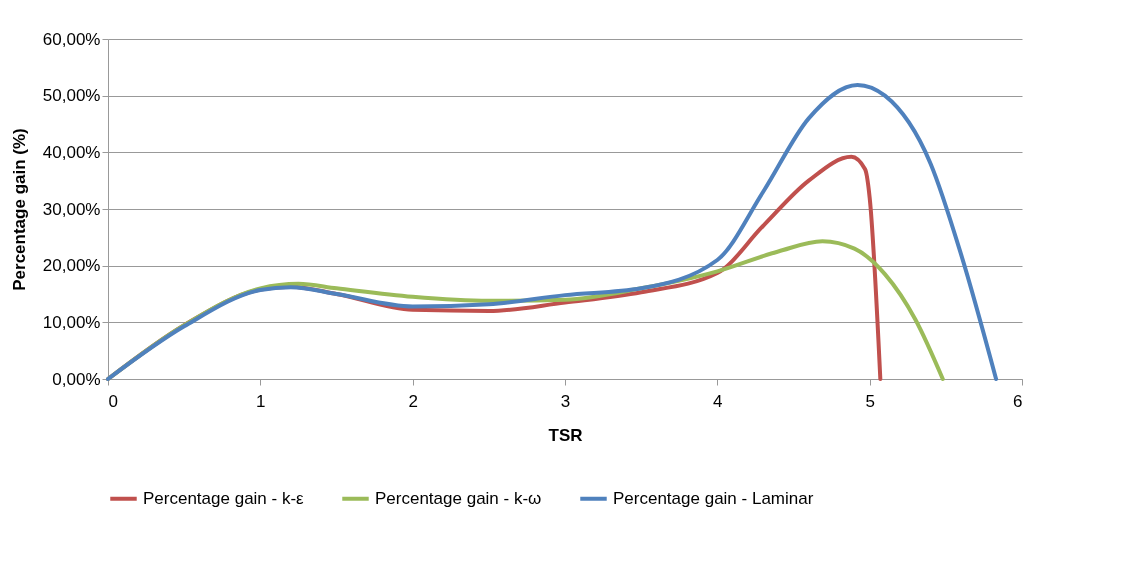  Describe the element at coordinates (71, 266) in the screenshot. I see `y-tick-label: 20,00%` at that location.